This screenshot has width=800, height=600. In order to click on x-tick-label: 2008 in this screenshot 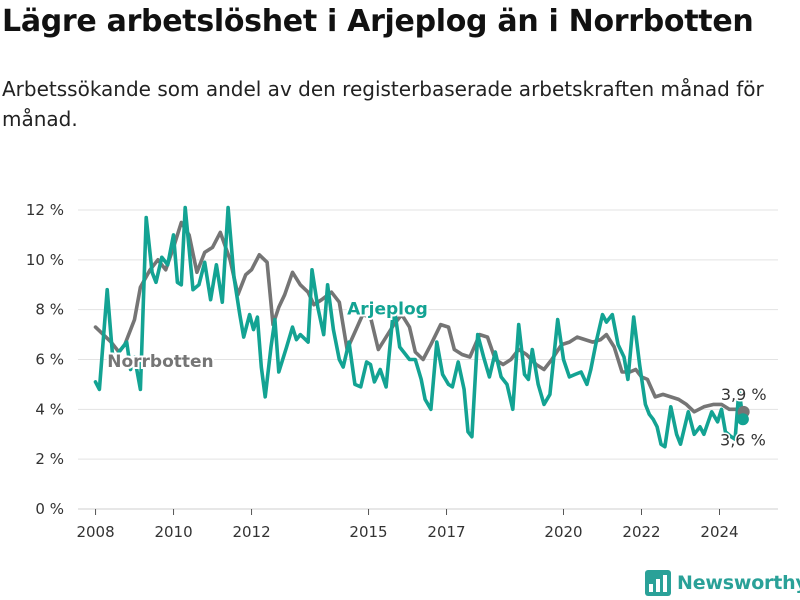, I will do `click(95, 532)`.